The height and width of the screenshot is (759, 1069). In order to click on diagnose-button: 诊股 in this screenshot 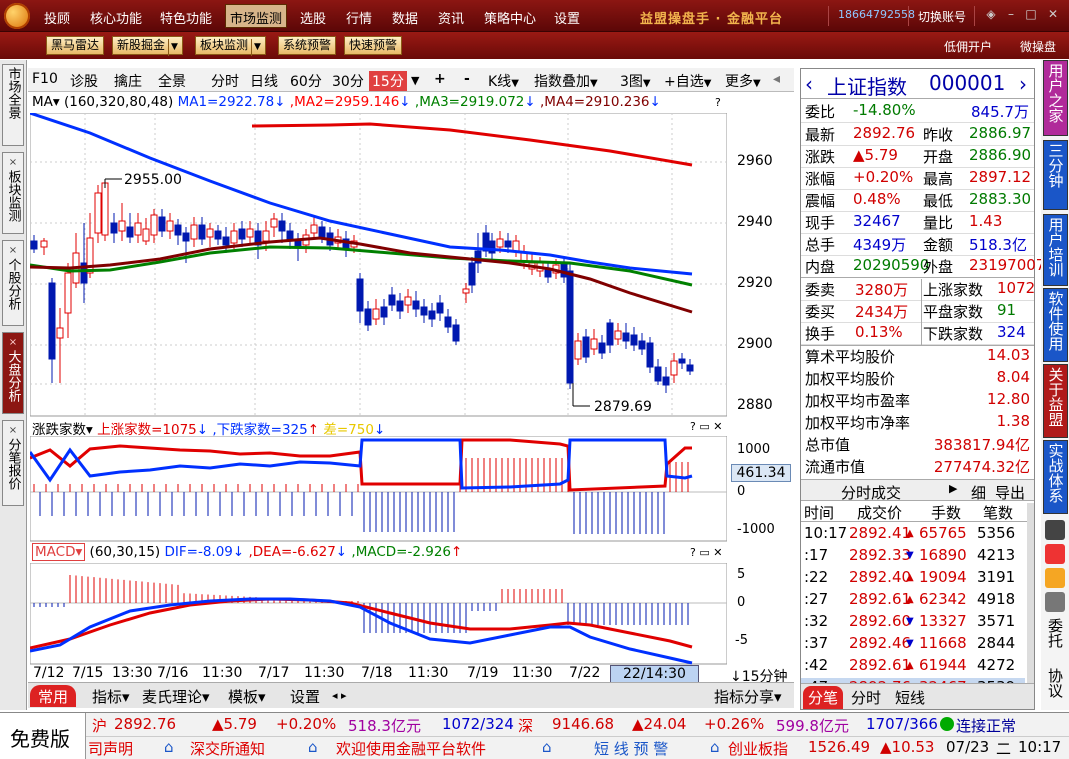, I will do `click(84, 82)`.